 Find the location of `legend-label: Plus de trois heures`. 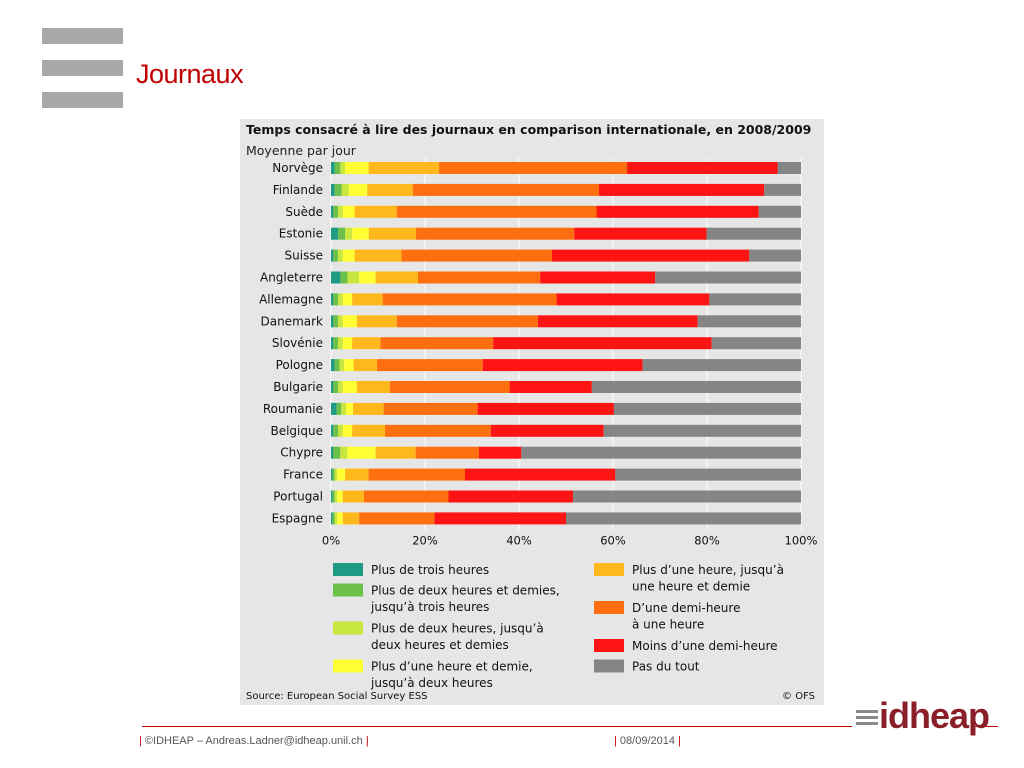

legend-label: Plus de trois heures is located at coordinates (430, 570).